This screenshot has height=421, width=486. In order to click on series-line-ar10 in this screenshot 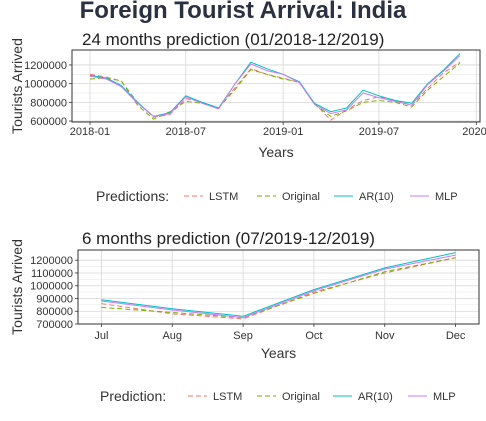, I will do `click(278, 284)`.